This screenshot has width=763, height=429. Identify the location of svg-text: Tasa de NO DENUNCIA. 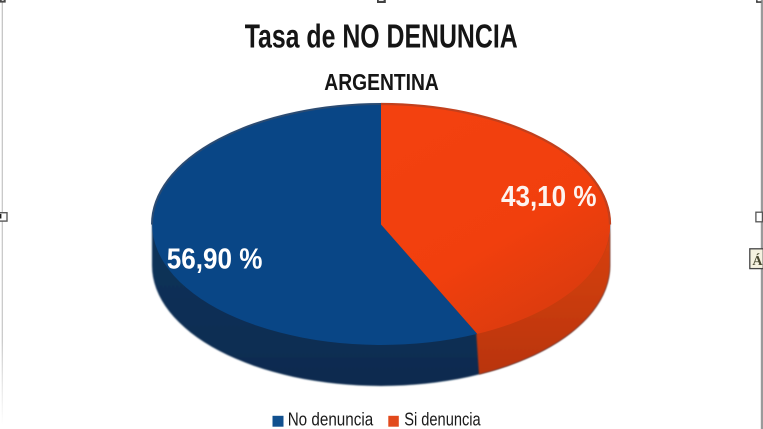
(381, 36).